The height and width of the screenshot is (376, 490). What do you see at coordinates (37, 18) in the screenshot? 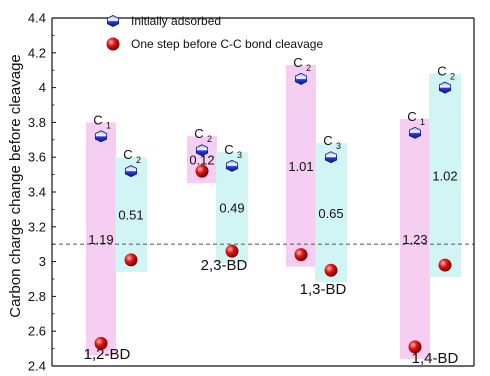
I see `y-tick-label: 4.4` at bounding box center [37, 18].